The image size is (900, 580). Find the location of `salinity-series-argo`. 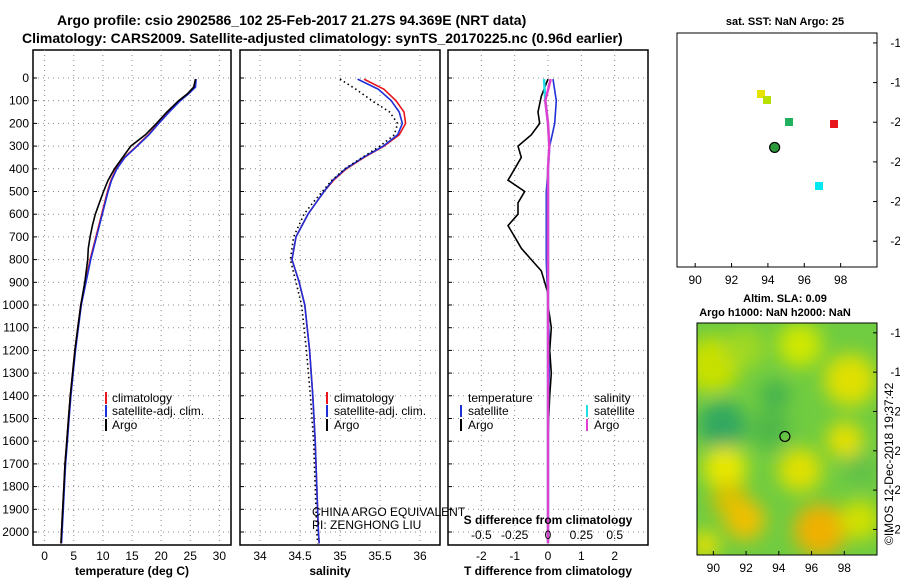

salinity-series-argo is located at coordinates (344, 311).